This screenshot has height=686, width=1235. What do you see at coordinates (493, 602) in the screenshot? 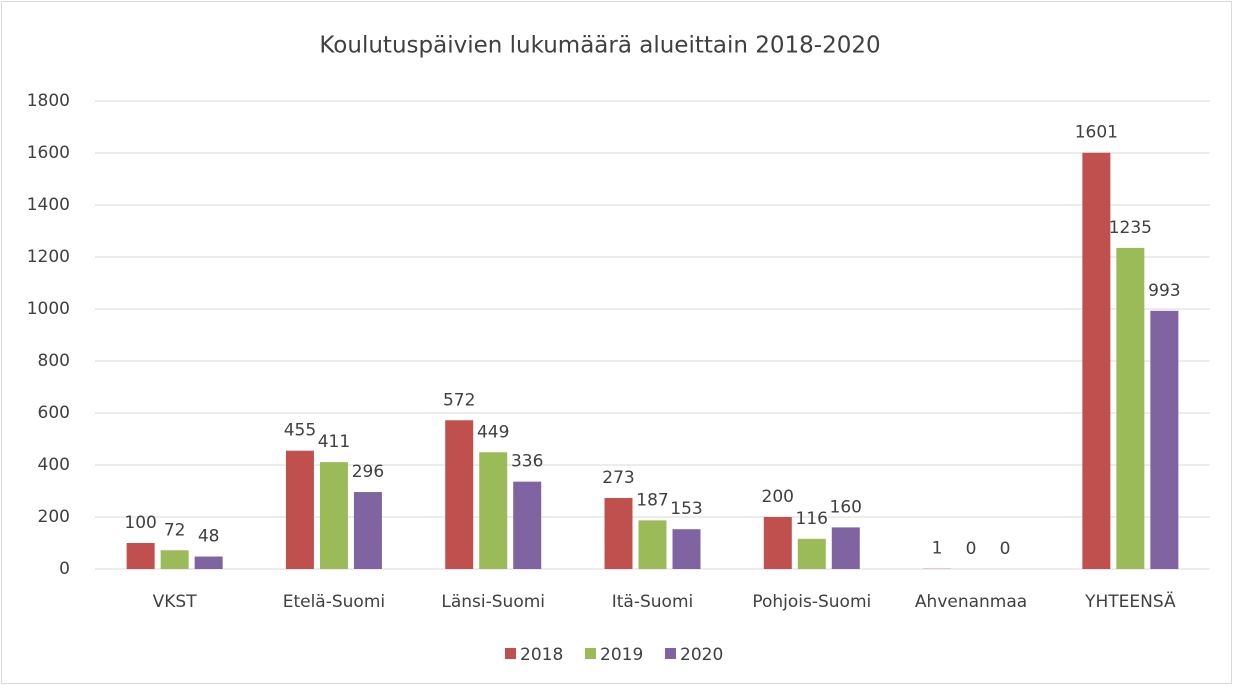
I see `x-tick-label: Länsi-Suomi` at bounding box center [493, 602].